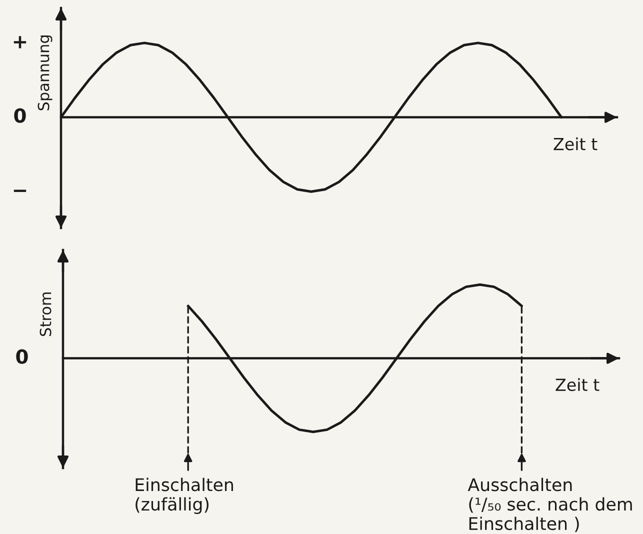 The width and height of the screenshot is (643, 534). Describe the element at coordinates (45, 72) in the screenshot. I see `y-axis-title: Spannung` at that location.